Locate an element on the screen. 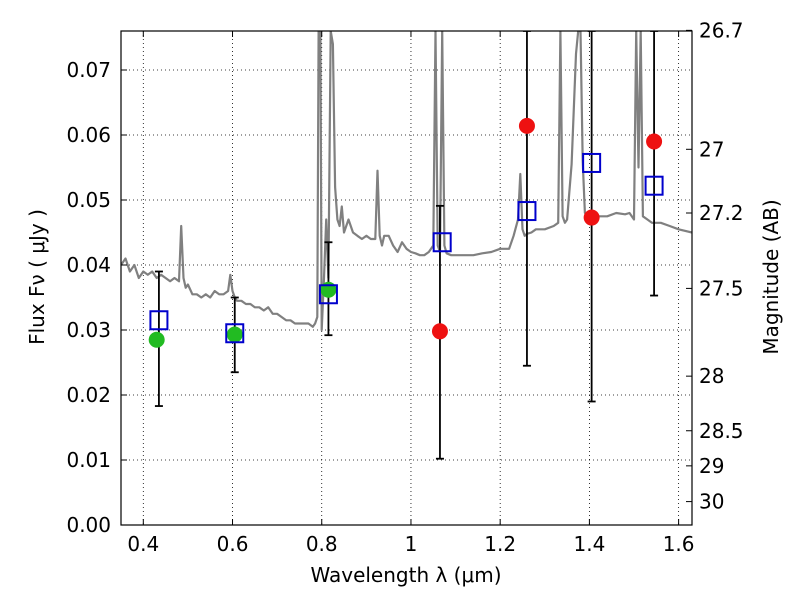  x-tick-label: 1.2 is located at coordinates (500, 544).